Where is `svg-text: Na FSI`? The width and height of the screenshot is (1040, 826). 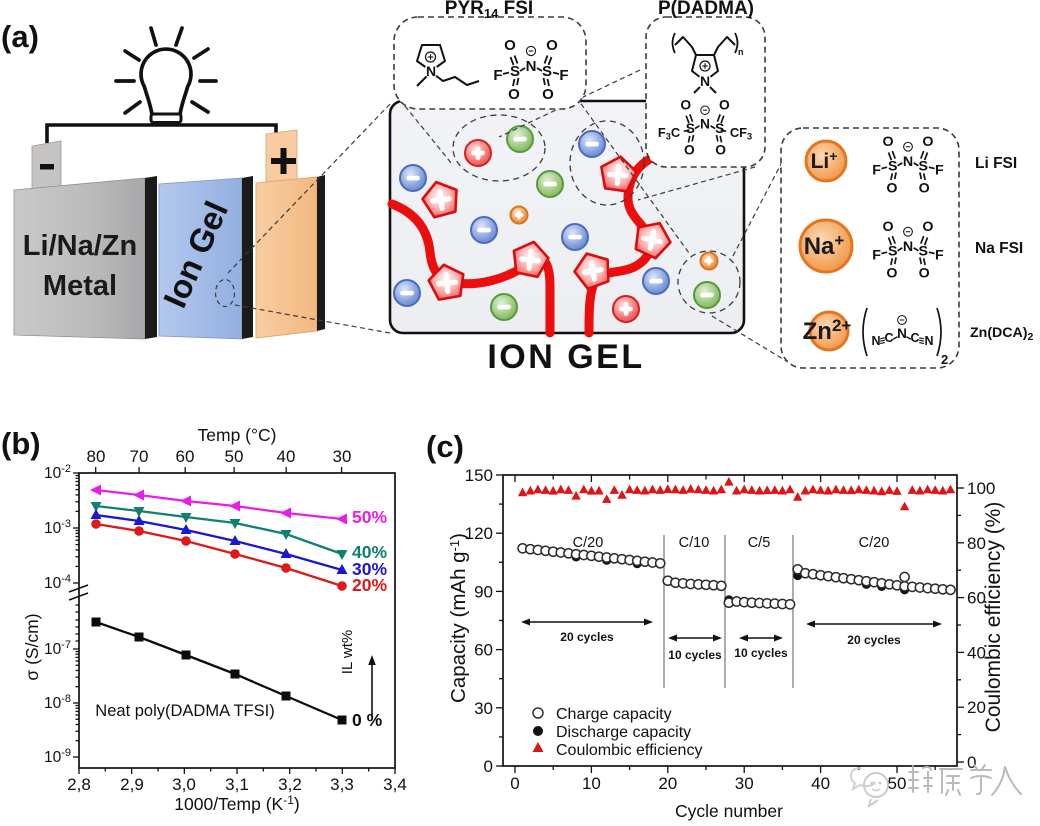
svg-text: Na FSI is located at coordinates (999, 248).